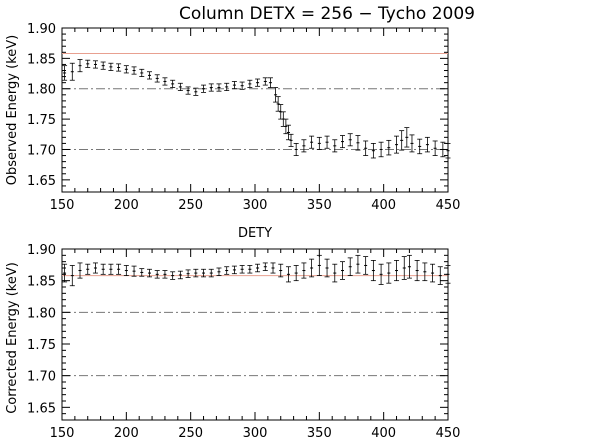  I want to click on x-tick-label: 300, so click(255, 433).